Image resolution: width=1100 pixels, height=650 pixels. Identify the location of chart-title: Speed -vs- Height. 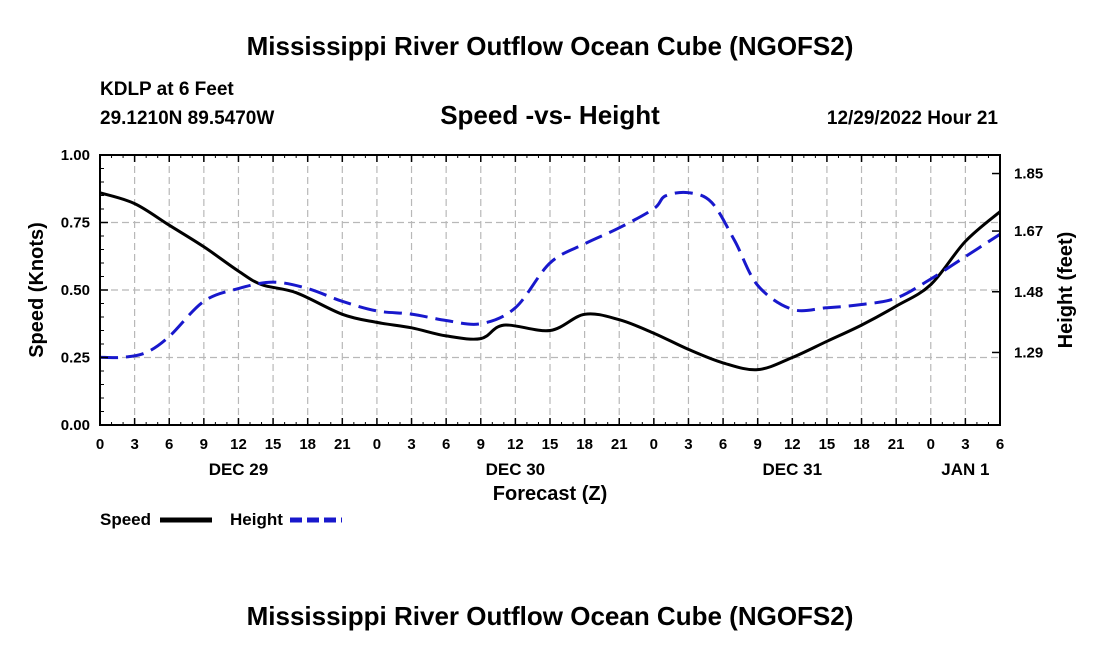
(550, 115).